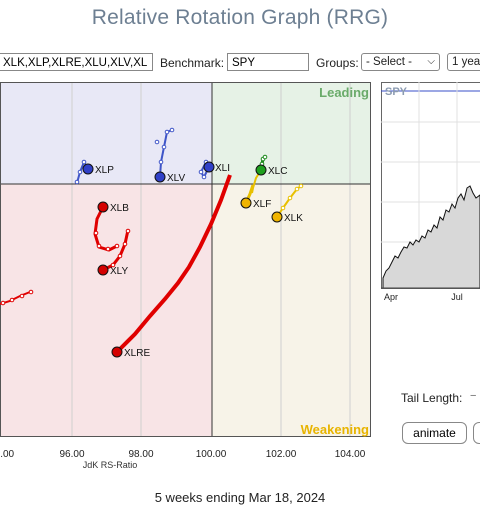 The width and height of the screenshot is (480, 510). Describe the element at coordinates (88, 169) in the screenshot. I see `xlp-dot` at that location.